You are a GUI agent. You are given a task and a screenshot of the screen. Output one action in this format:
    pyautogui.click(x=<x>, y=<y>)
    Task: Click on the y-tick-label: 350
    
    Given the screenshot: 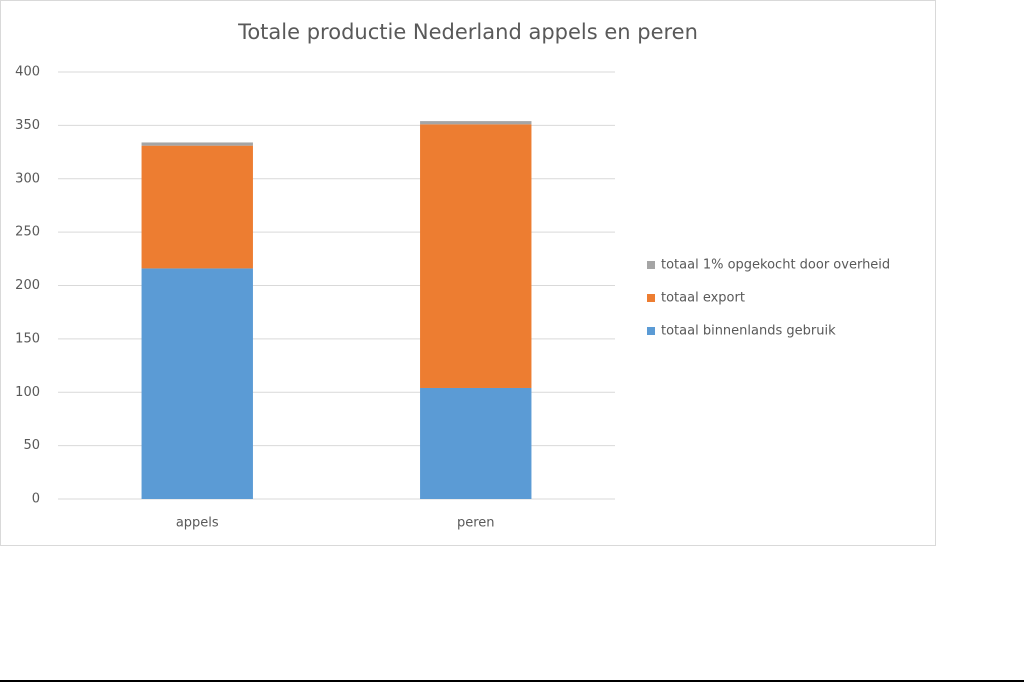 What is the action you would take?
    pyautogui.click(x=27, y=125)
    